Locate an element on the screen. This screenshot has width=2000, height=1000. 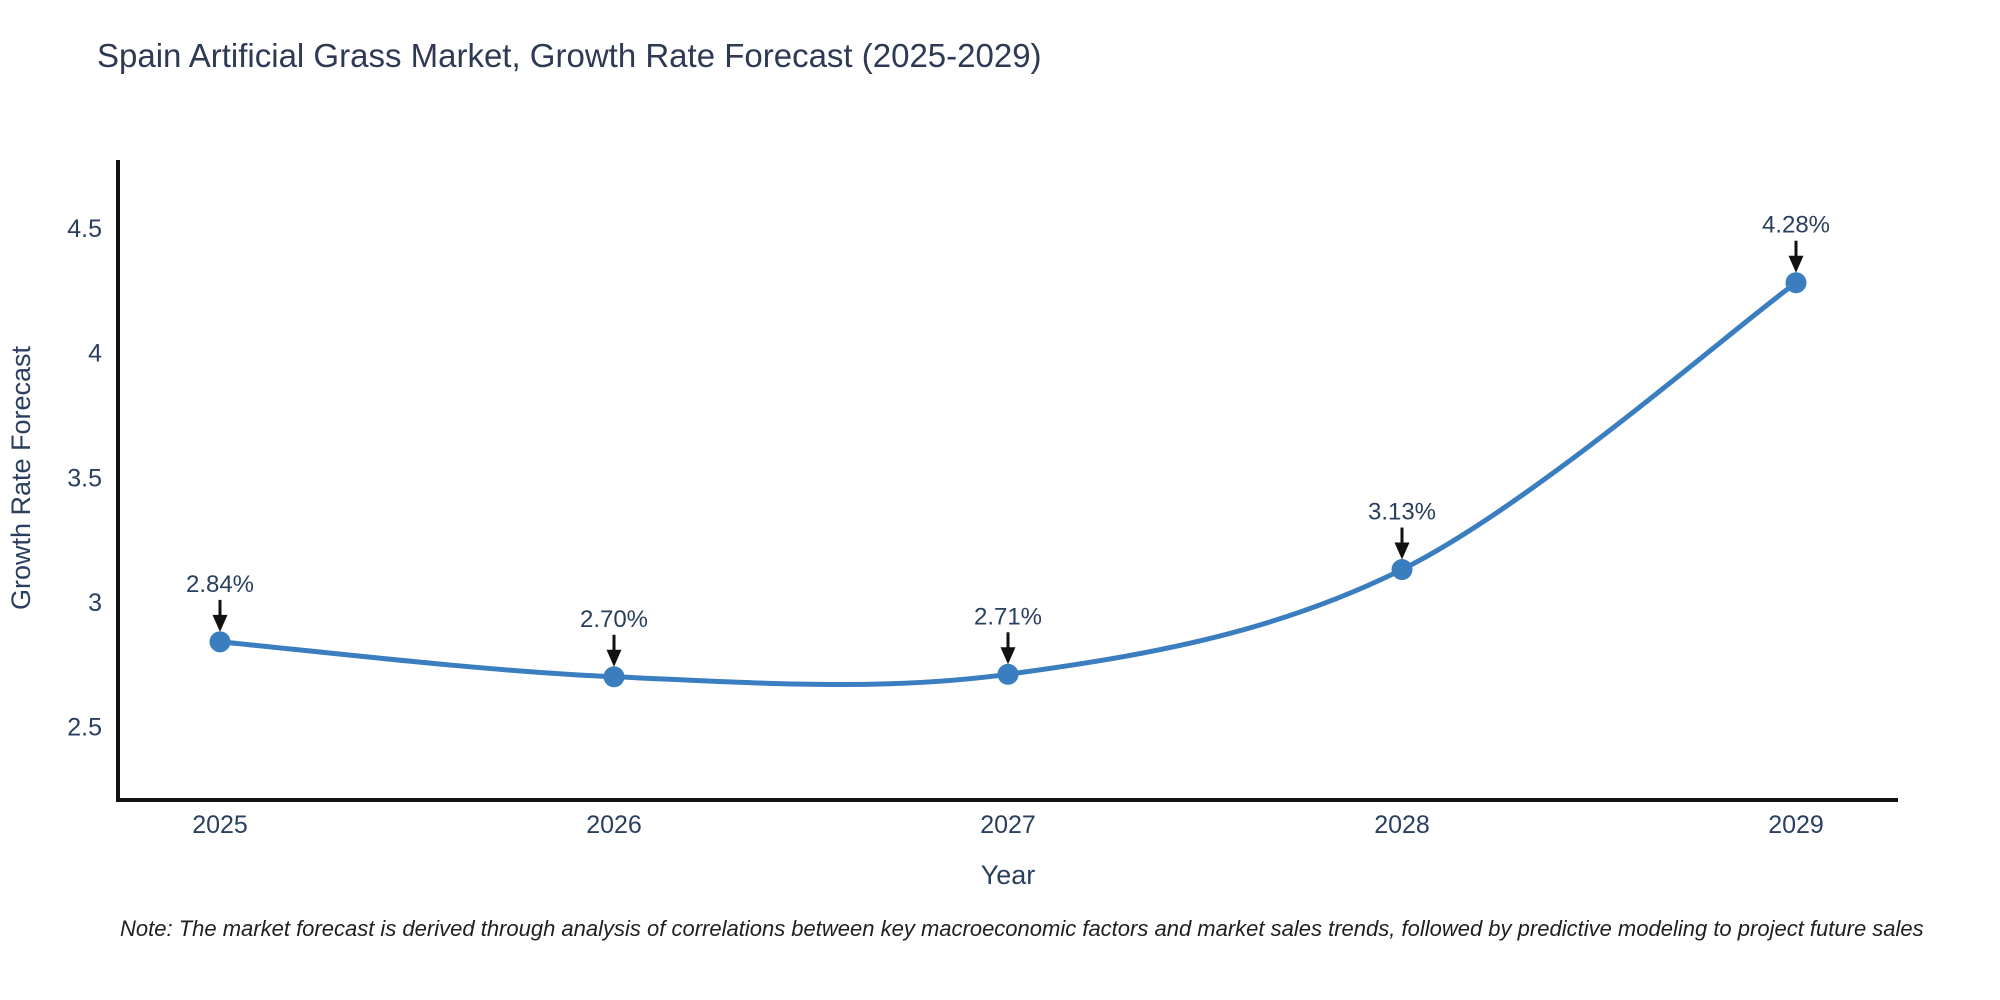
x-axis-title: Year is located at coordinates (1008, 875).